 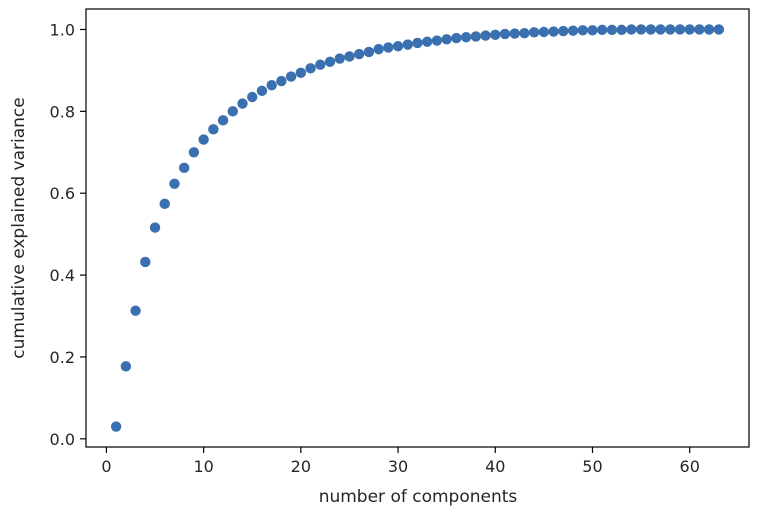 I want to click on y-tick-label: 0.2, so click(x=62, y=357).